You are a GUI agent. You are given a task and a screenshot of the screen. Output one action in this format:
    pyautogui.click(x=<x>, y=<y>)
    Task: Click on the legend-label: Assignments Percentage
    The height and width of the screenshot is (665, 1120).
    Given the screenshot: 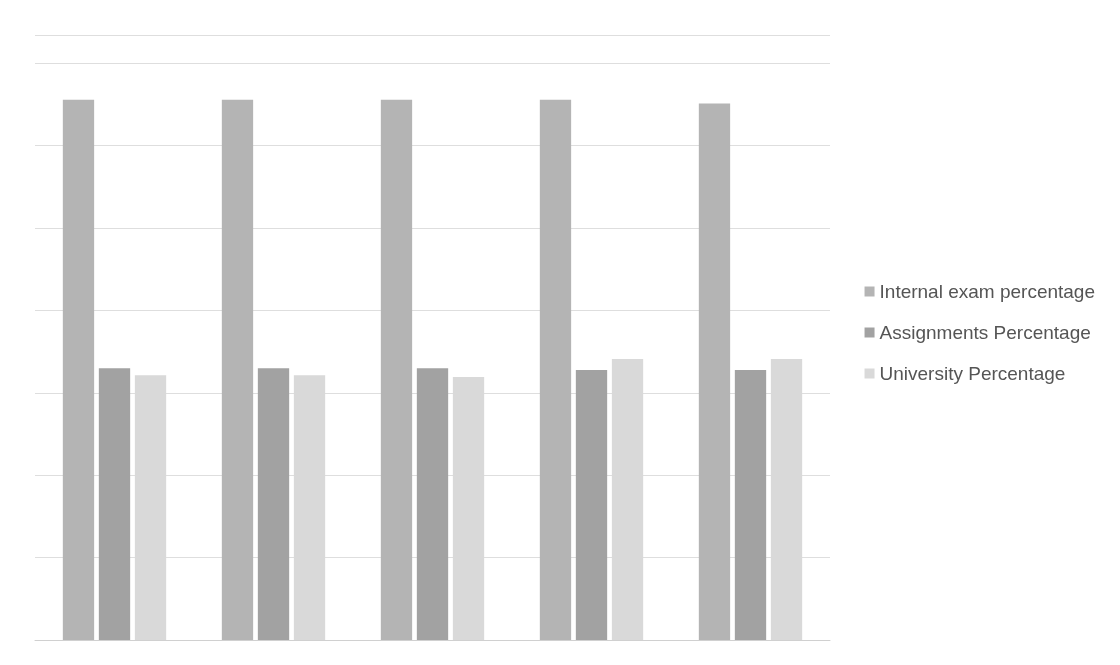 What is the action you would take?
    pyautogui.click(x=985, y=332)
    